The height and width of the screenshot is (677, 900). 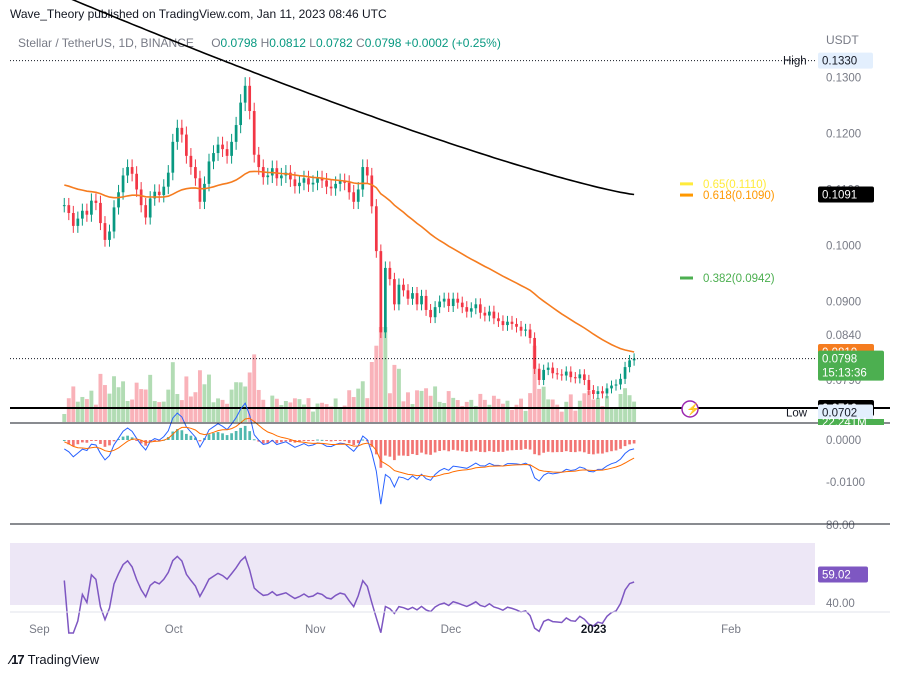 What do you see at coordinates (839, 196) in the screenshot?
I see `ema200-badge: 0.1091` at bounding box center [839, 196].